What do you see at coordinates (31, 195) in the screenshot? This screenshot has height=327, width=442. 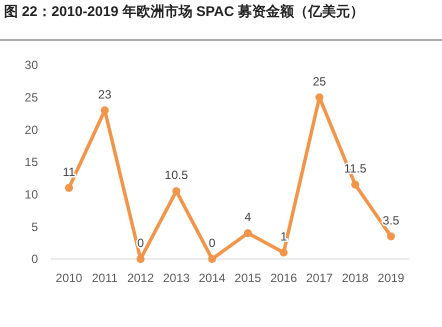 I see `y-tick-label: 10` at bounding box center [31, 195].